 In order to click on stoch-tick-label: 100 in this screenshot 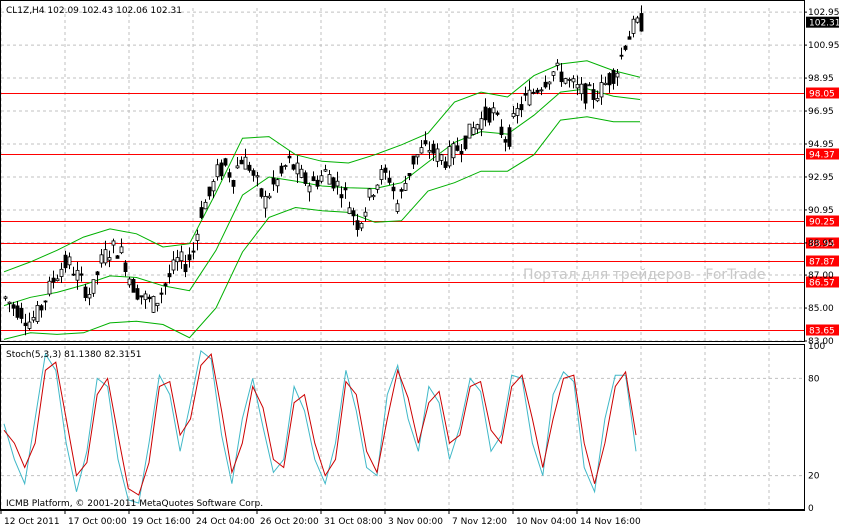, I will do `click(816, 347)`.